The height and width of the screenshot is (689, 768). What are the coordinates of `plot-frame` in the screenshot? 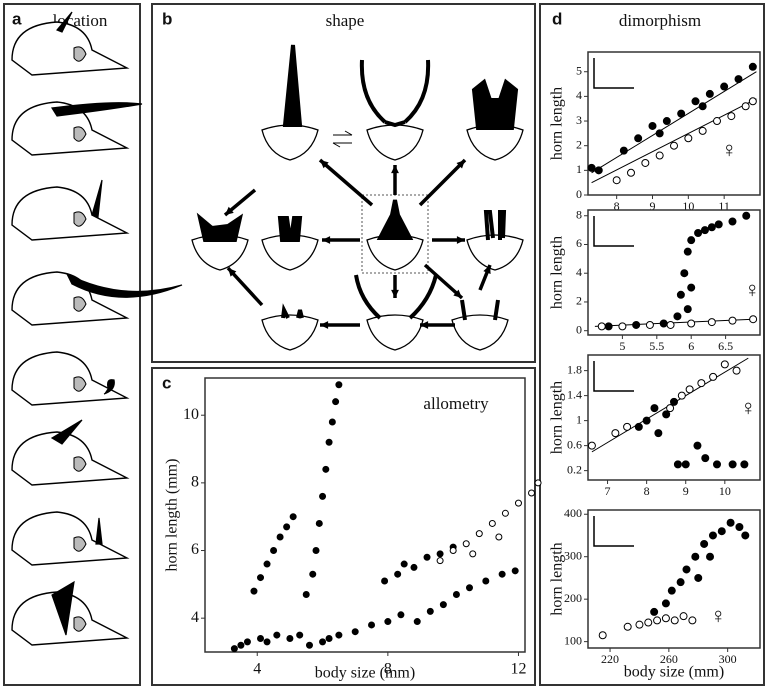 It's located at (674, 123).